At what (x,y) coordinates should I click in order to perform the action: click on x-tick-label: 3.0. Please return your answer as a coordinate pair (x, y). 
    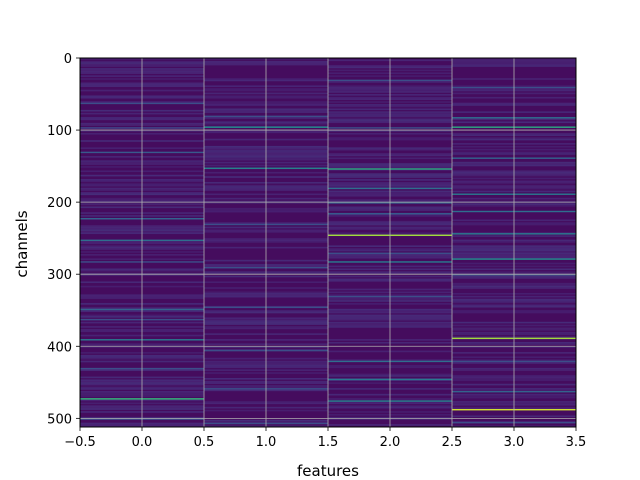
    Looking at the image, I should click on (514, 442).